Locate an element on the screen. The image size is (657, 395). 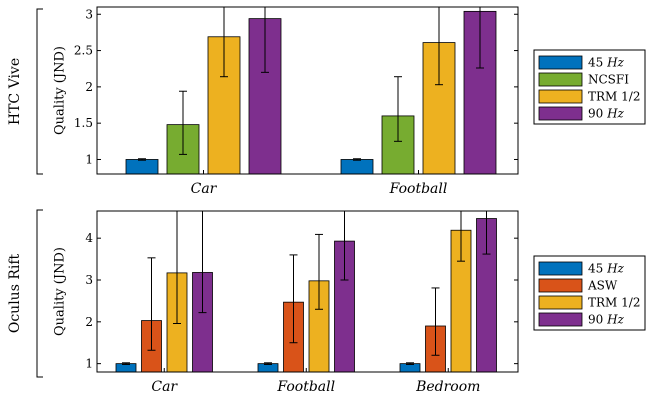
y-tick-label: 4 is located at coordinates (89, 238).